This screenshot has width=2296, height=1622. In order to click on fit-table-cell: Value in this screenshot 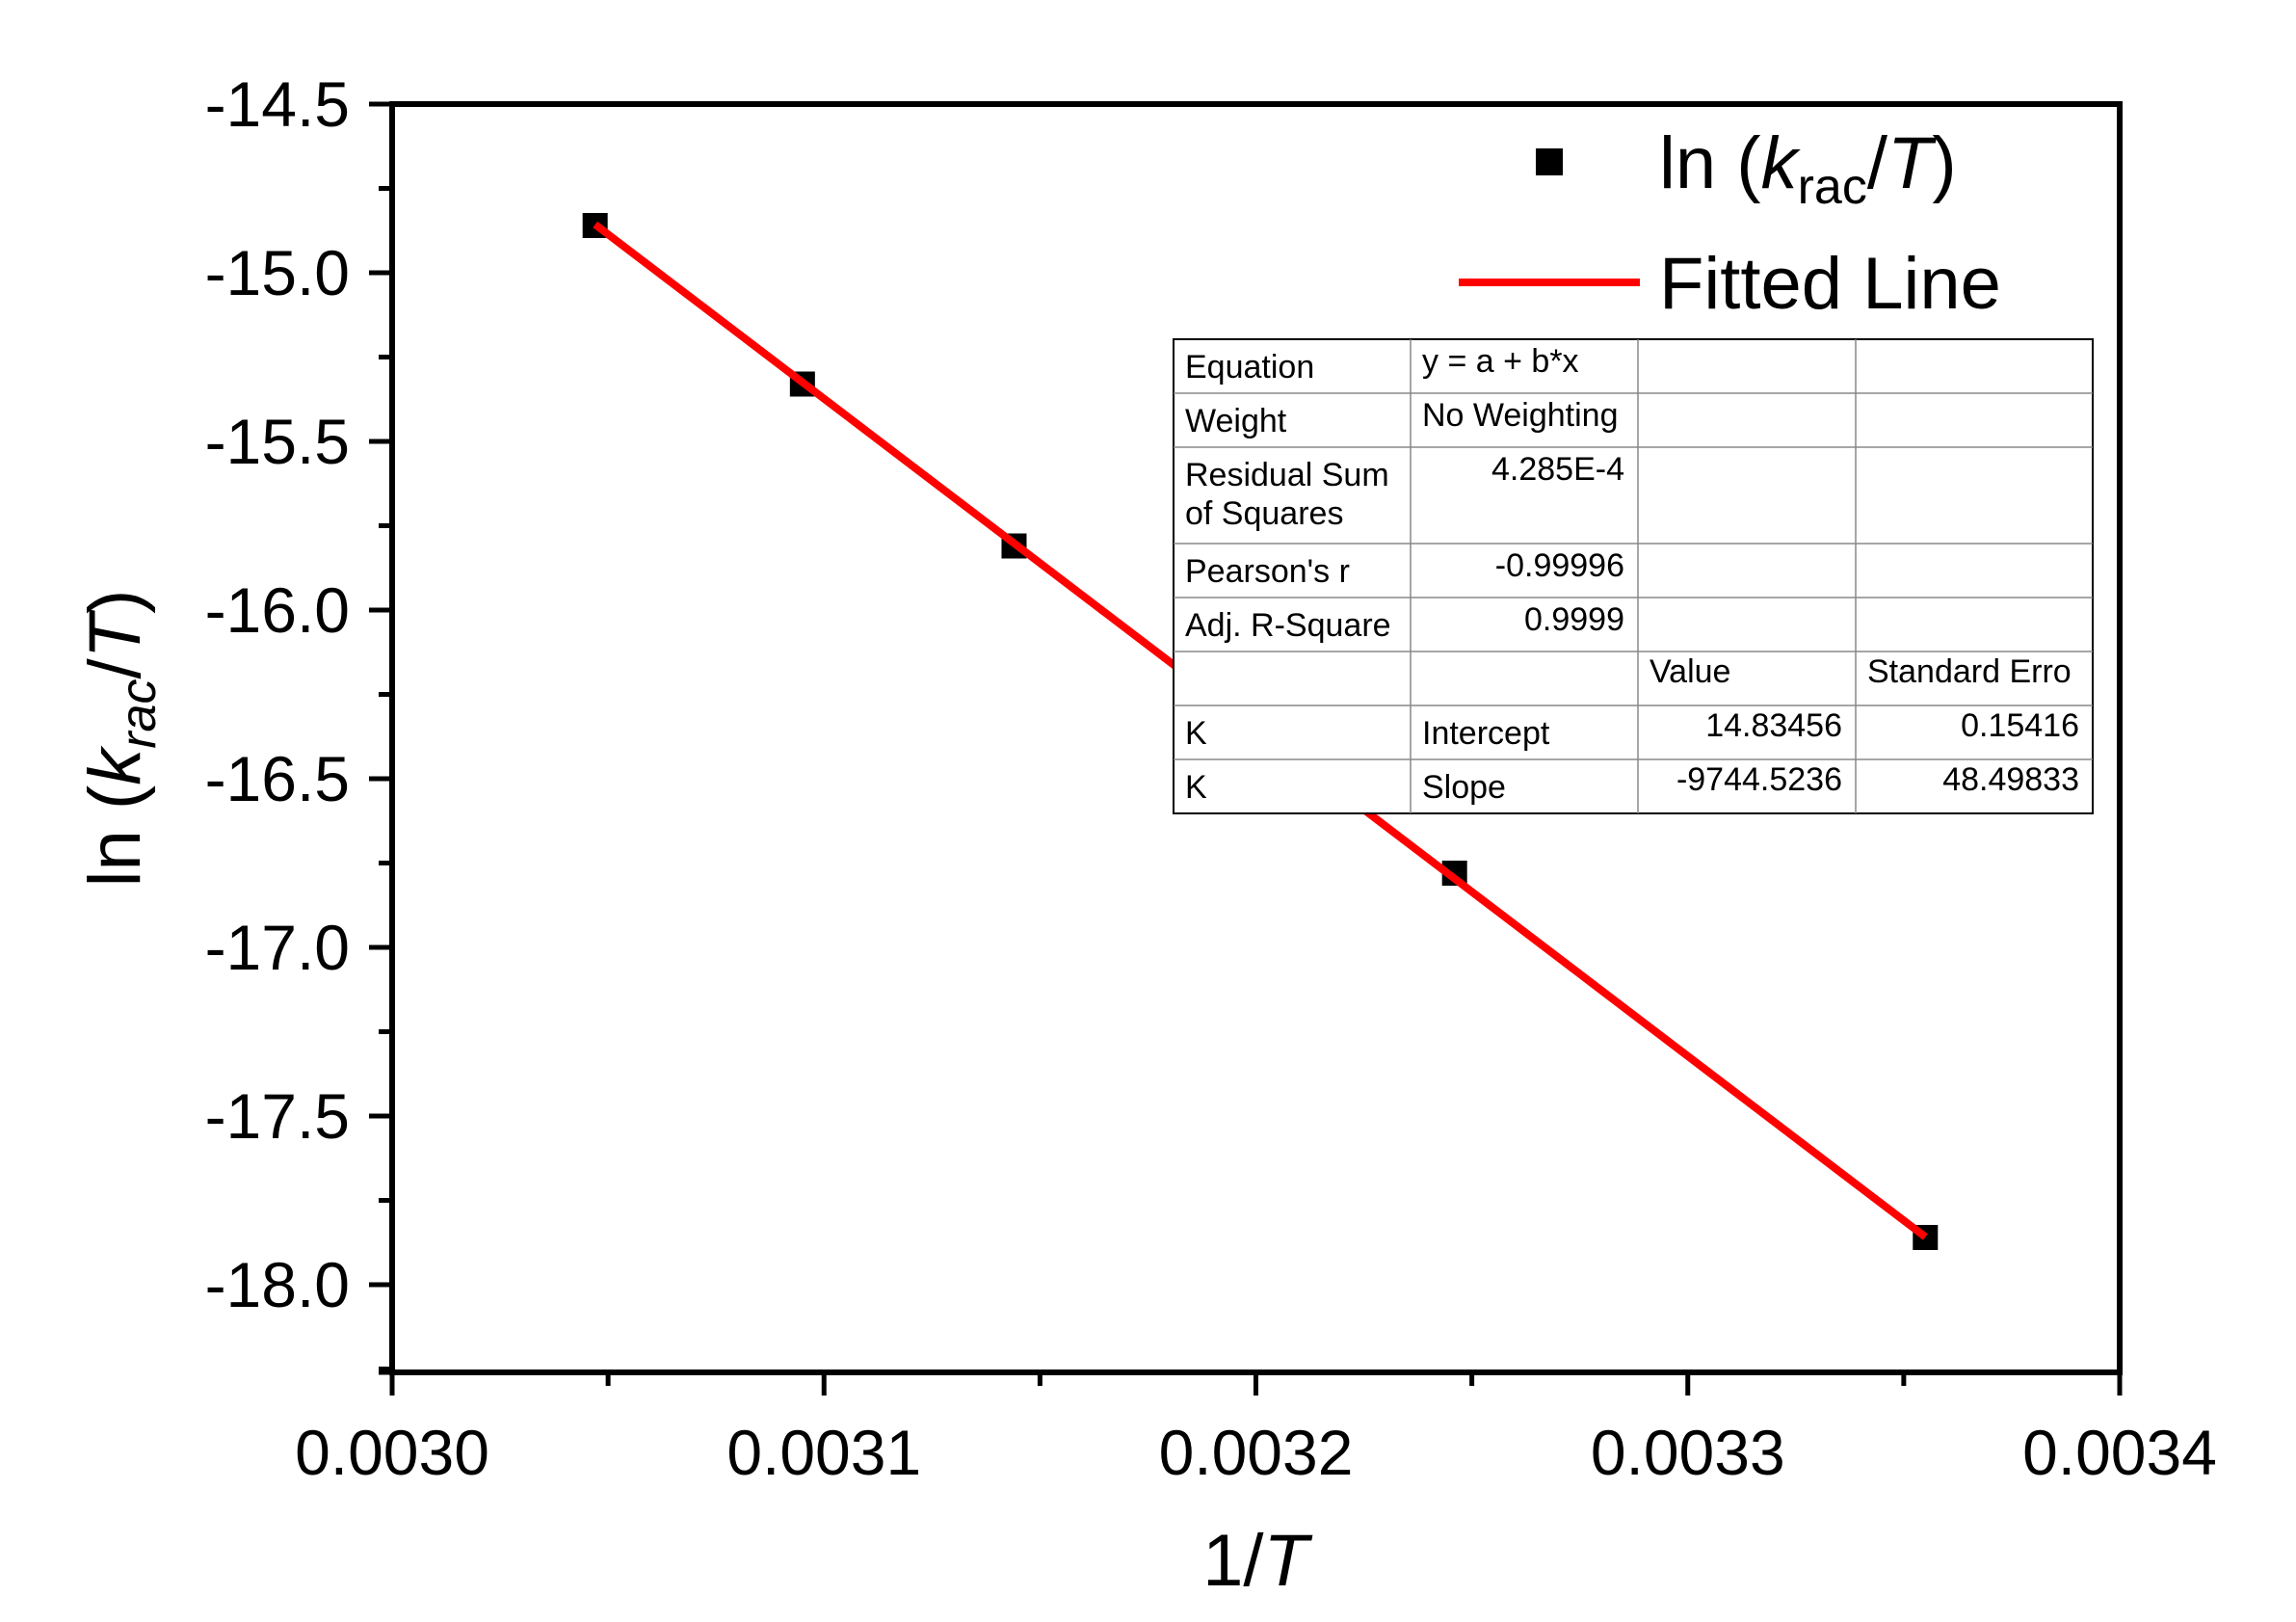, I will do `click(1689, 672)`.